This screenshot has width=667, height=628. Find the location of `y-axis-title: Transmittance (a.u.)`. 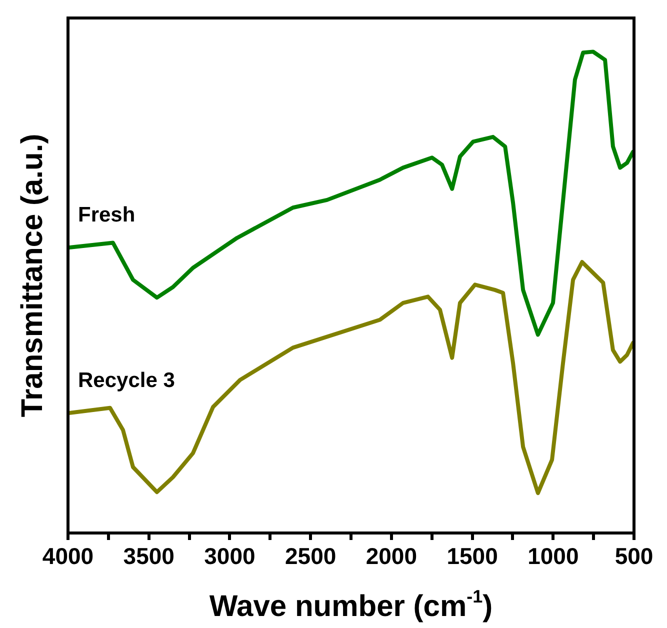

y-axis-title: Transmittance (a.u.) is located at coordinates (32, 276).